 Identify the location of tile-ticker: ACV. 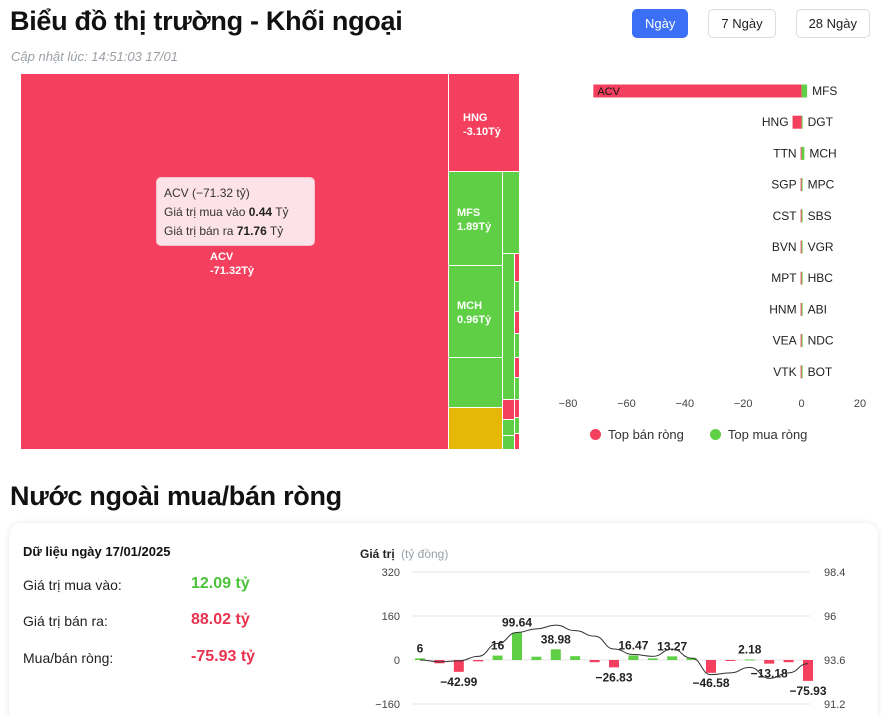
(222, 257).